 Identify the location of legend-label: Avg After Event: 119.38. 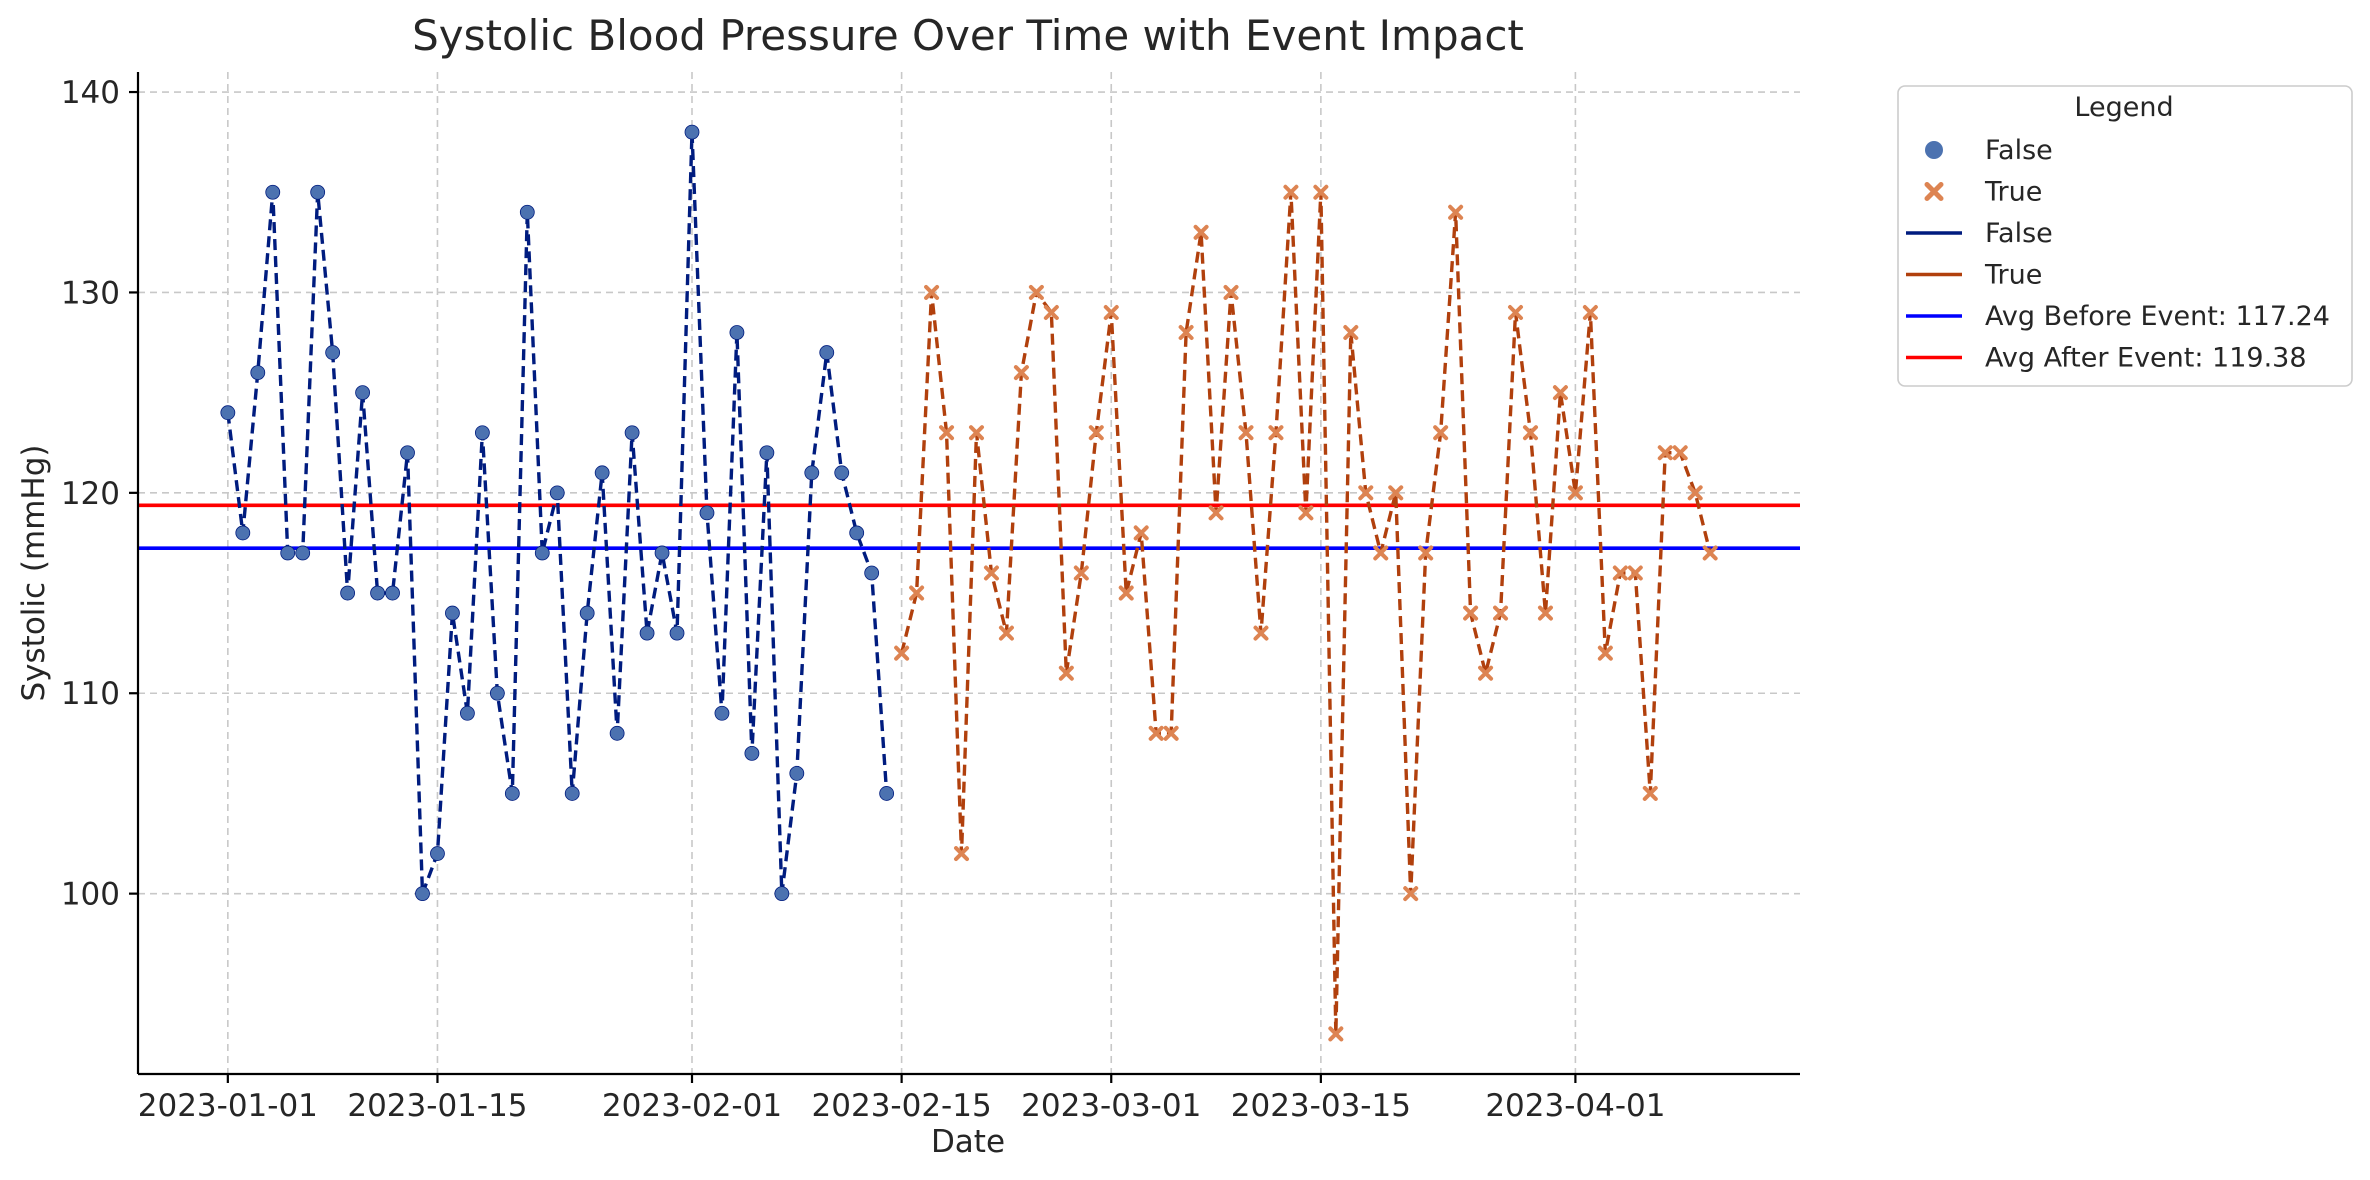
(2146, 358).